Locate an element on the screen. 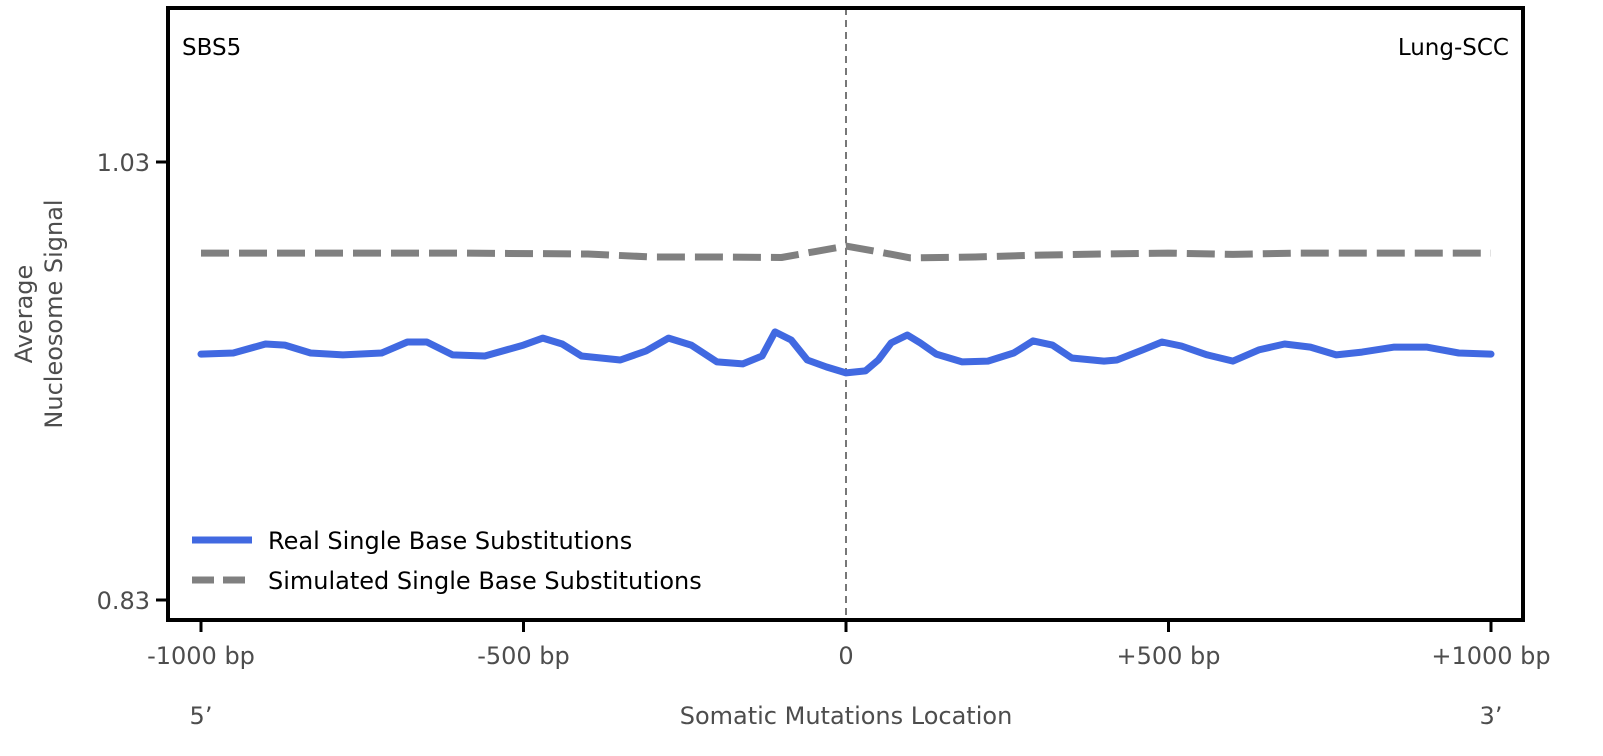  y-axis-label-line1: Average is located at coordinates (24, 314).